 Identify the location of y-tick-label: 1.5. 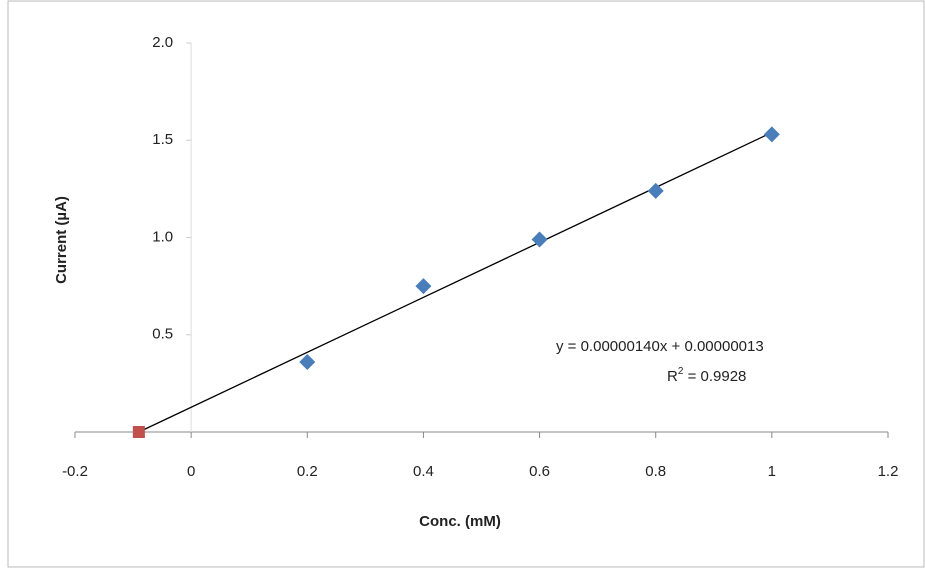
(162, 139).